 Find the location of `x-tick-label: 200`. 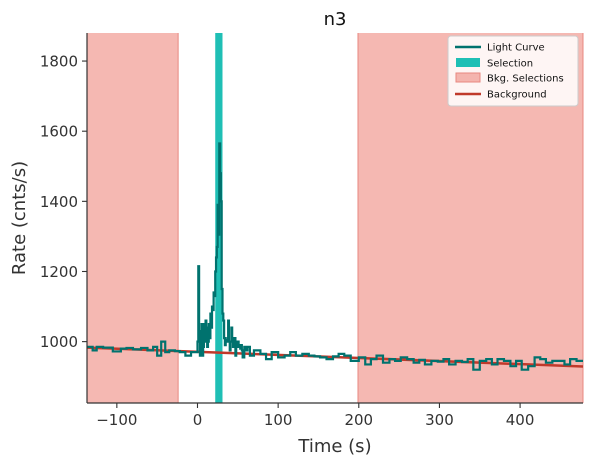

x-tick-label: 200 is located at coordinates (358, 420).